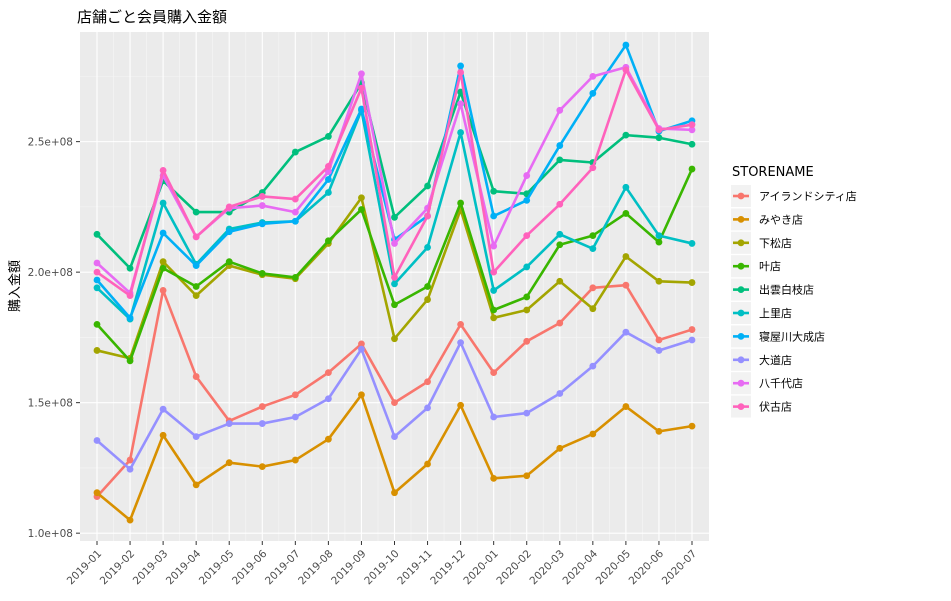 This screenshot has height=601, width=951. Describe the element at coordinates (514, 568) in the screenshot. I see `x-tick-label: 2020-02` at that location.